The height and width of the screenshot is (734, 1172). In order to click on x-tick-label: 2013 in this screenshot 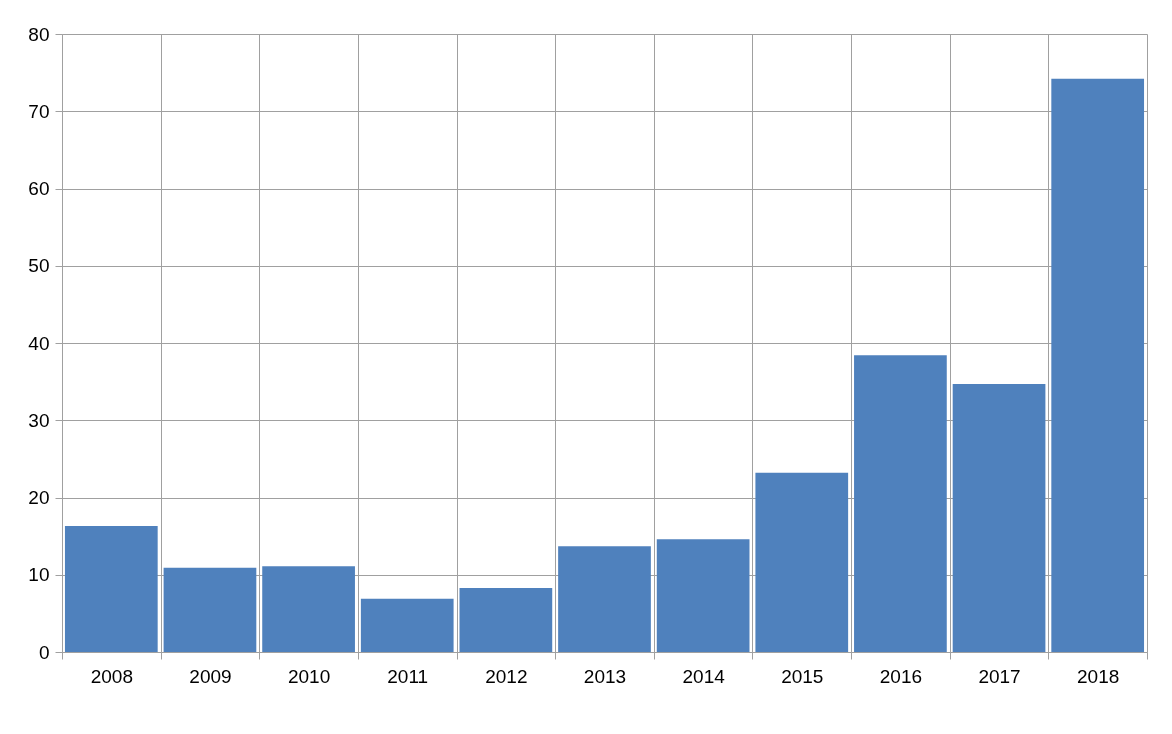, I will do `click(605, 676)`.